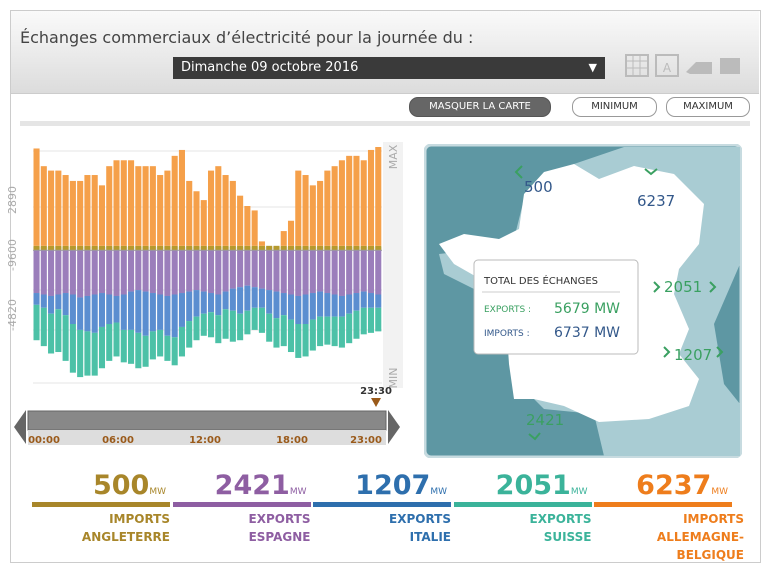 This screenshot has width=770, height=570. I want to click on summary-value: 6237MW, so click(682, 485).